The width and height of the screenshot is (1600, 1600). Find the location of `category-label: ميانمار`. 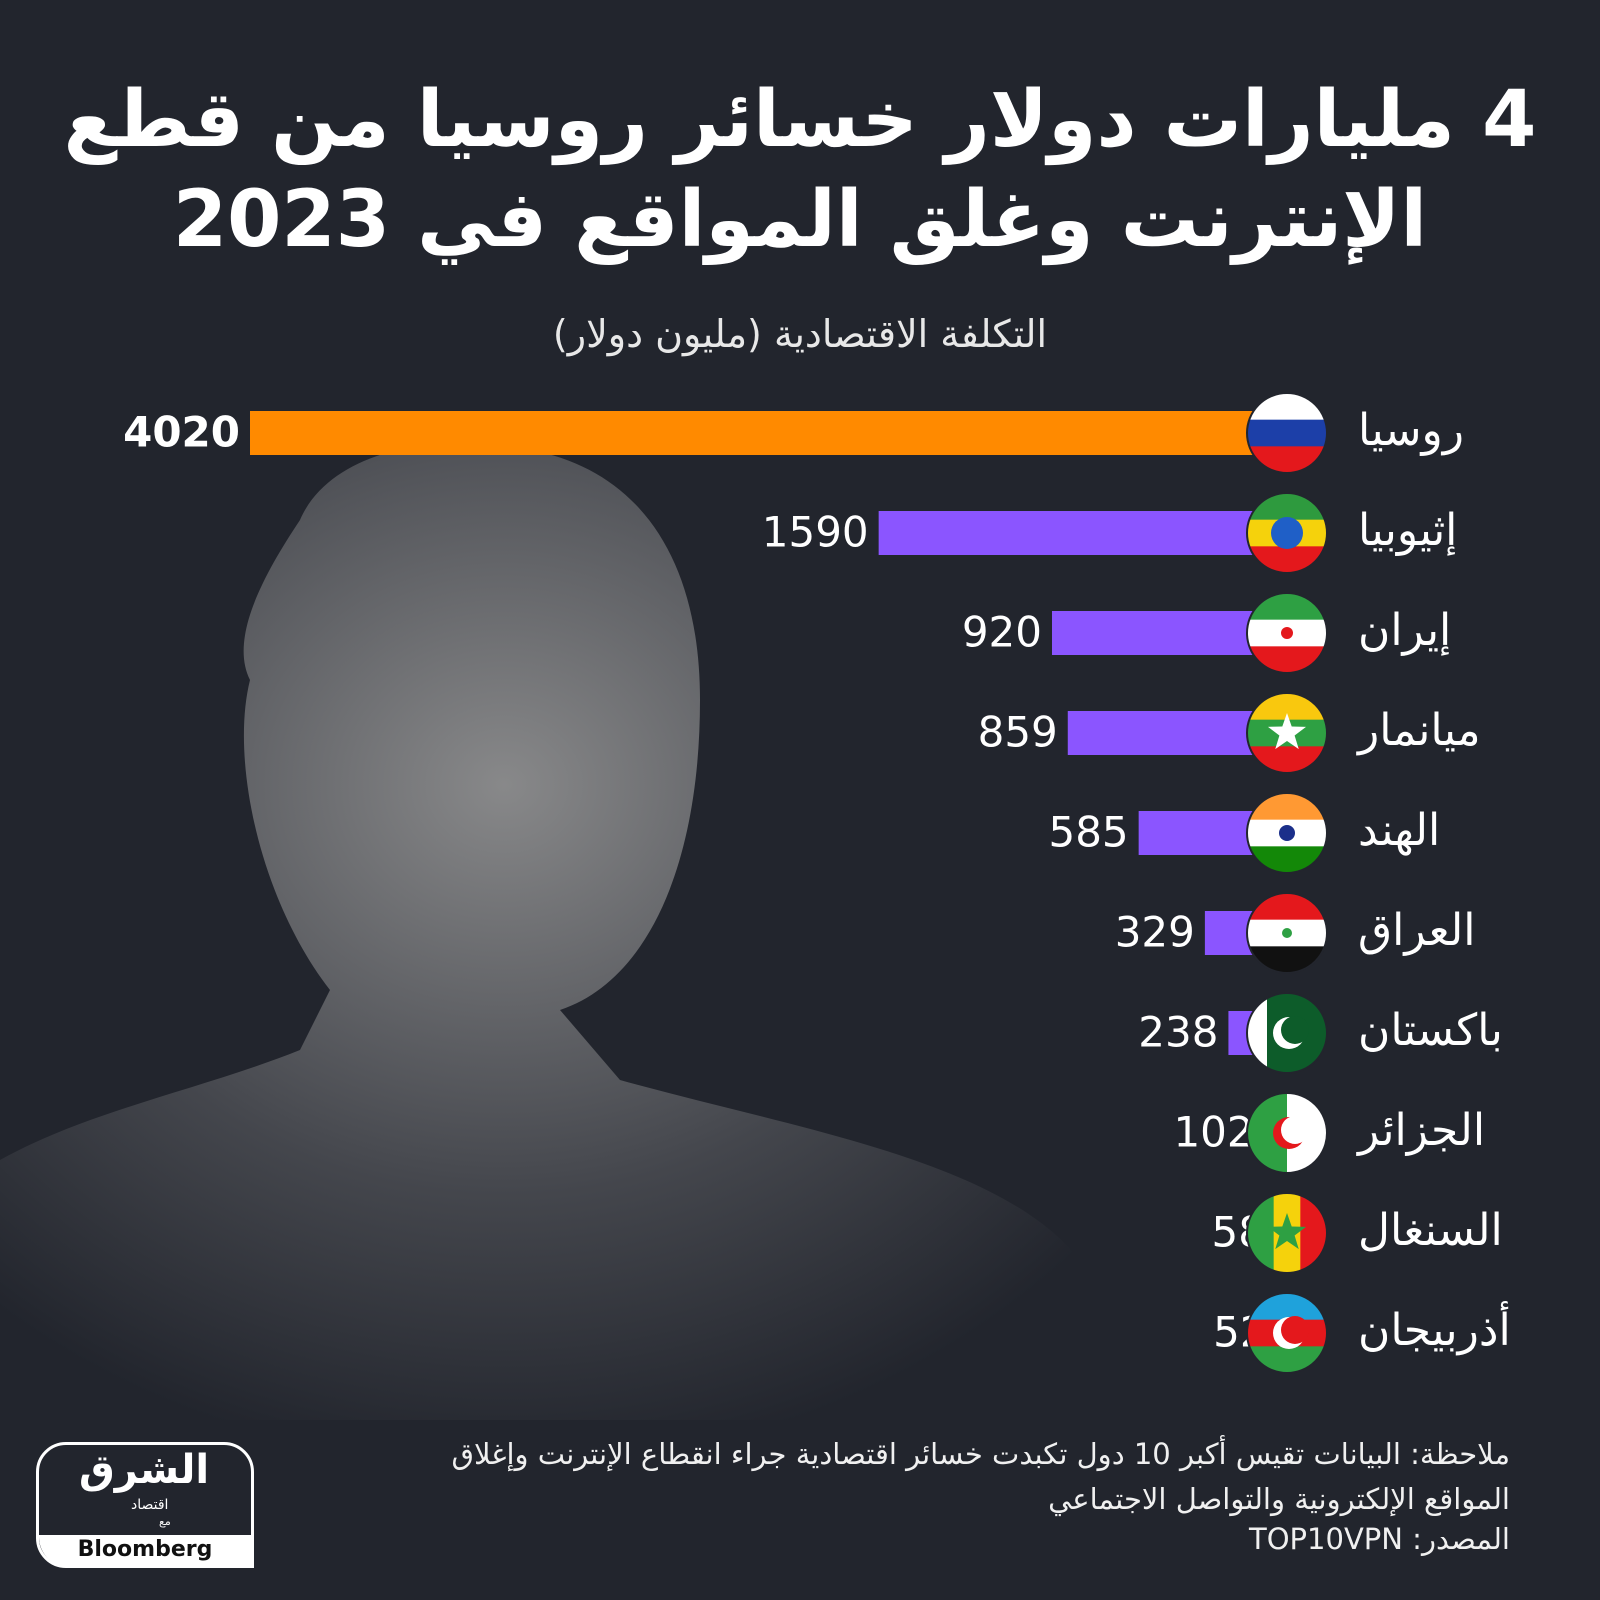

category-label: ميانمار is located at coordinates (1418, 730).